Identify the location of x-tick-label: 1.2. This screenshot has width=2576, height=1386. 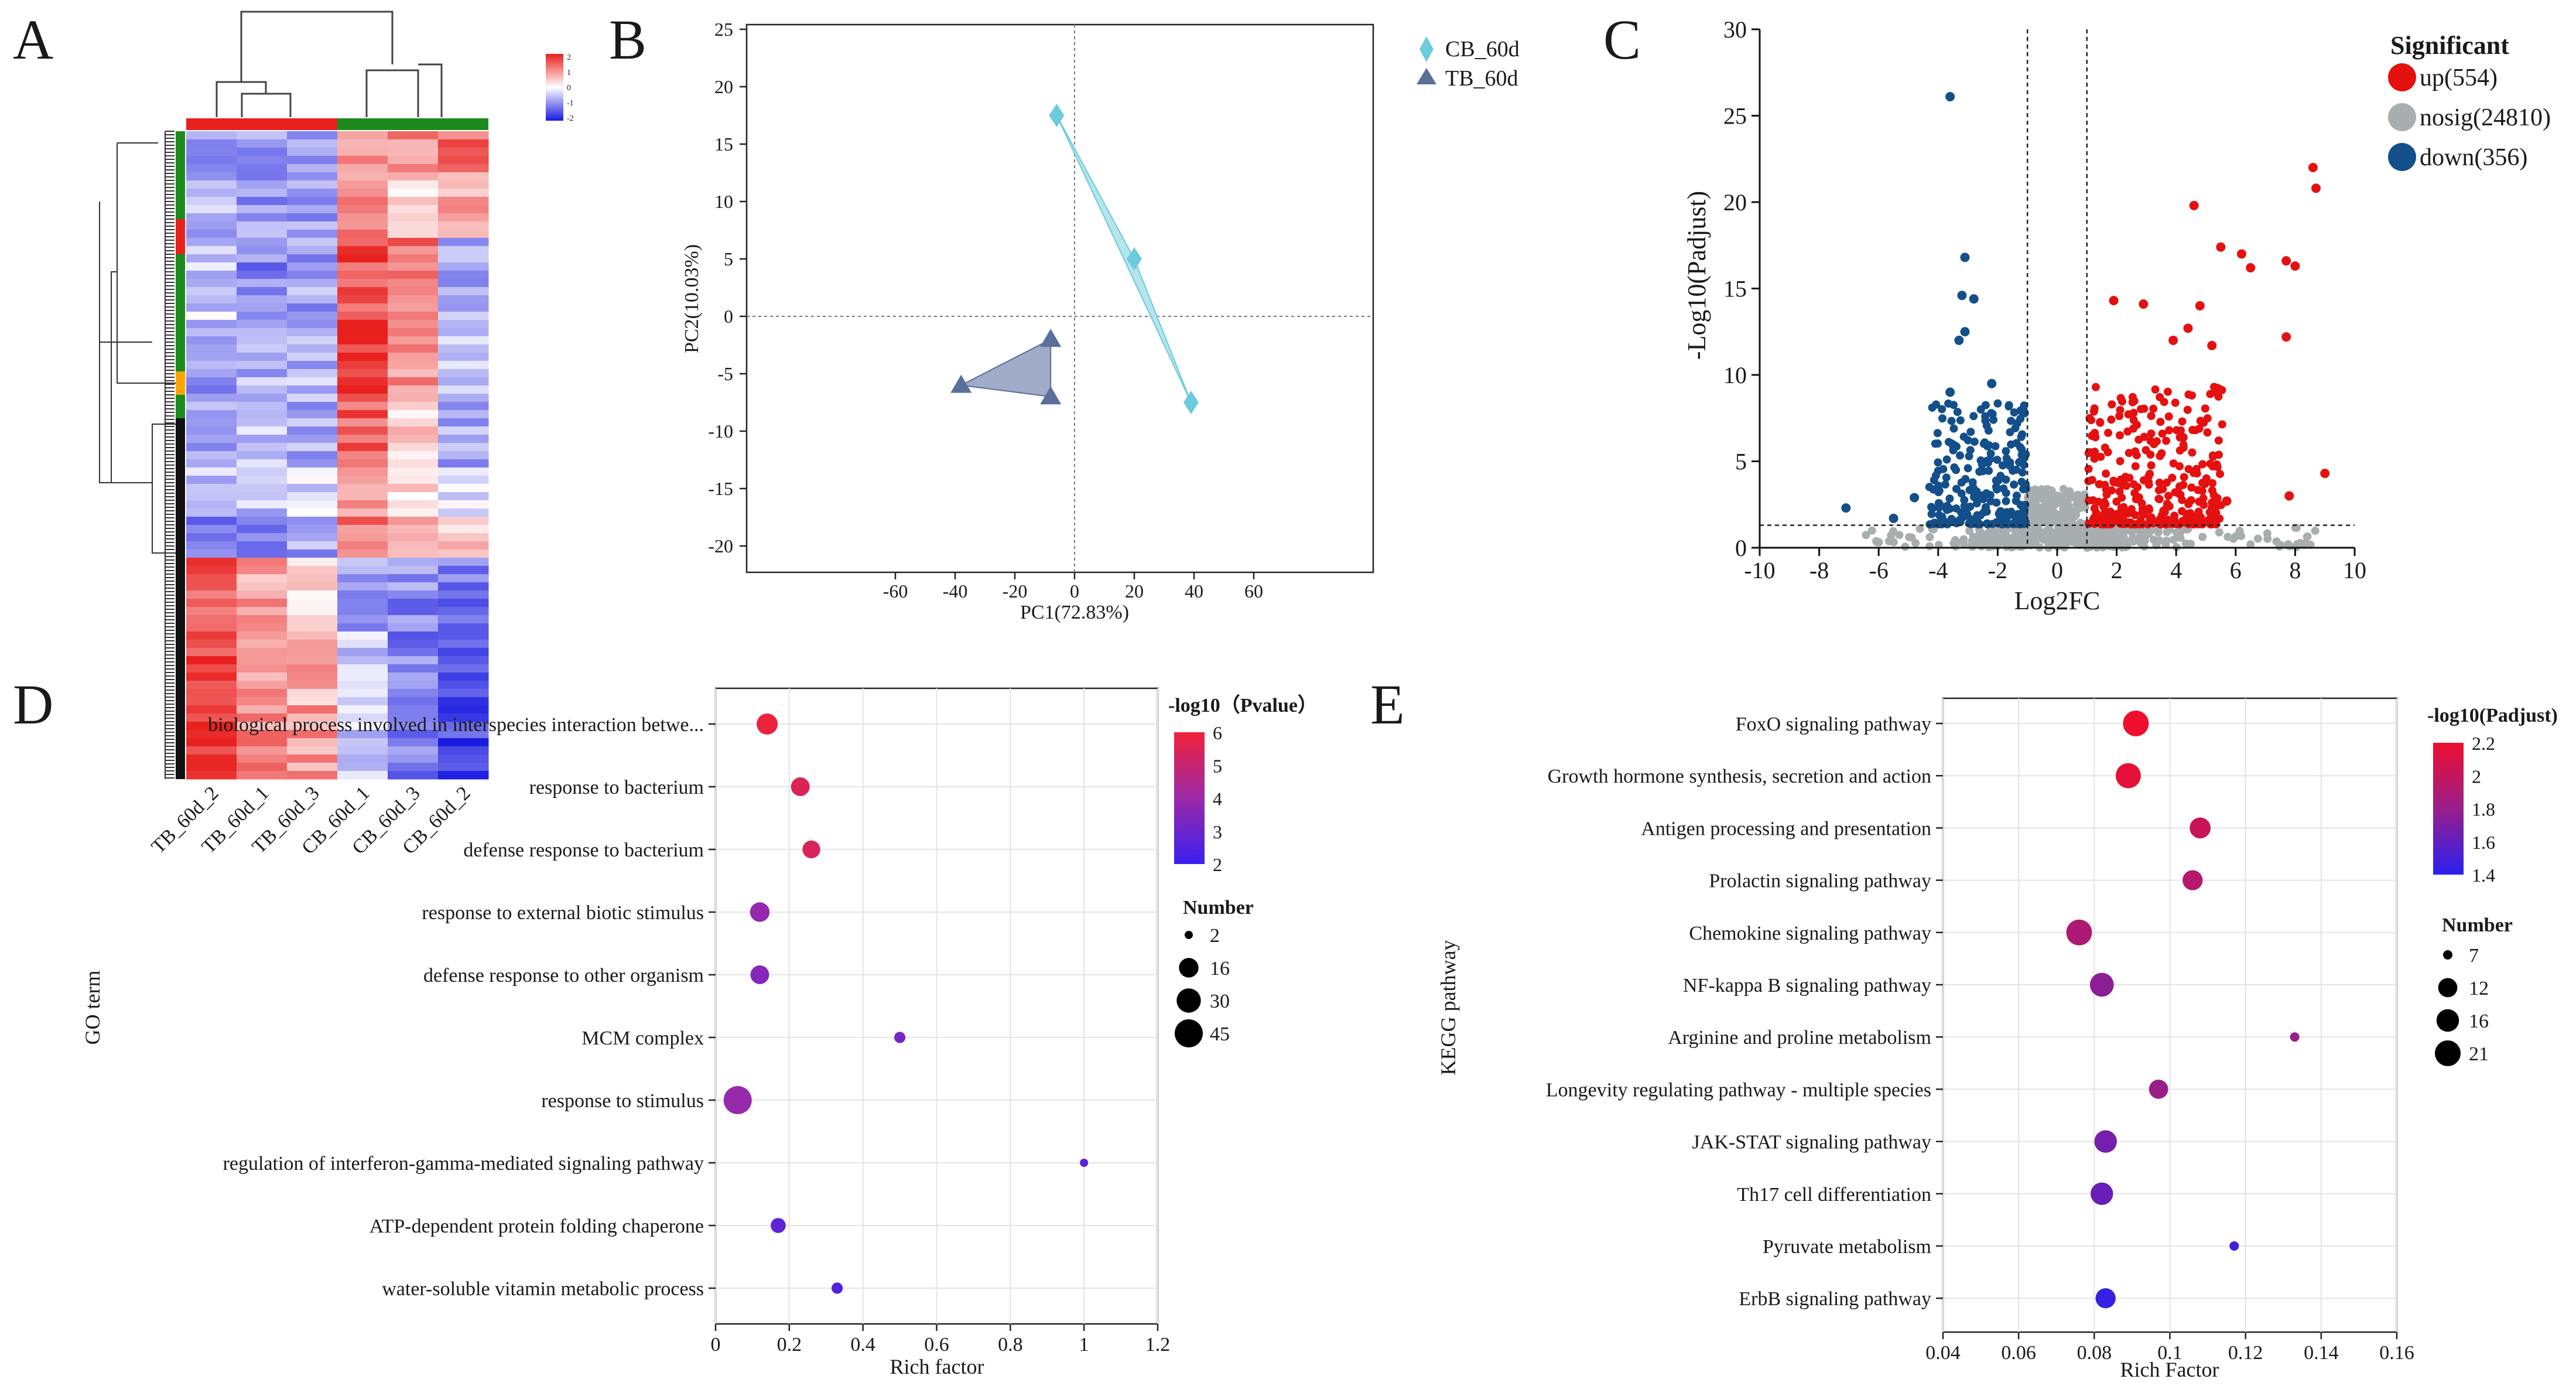
(1158, 1345).